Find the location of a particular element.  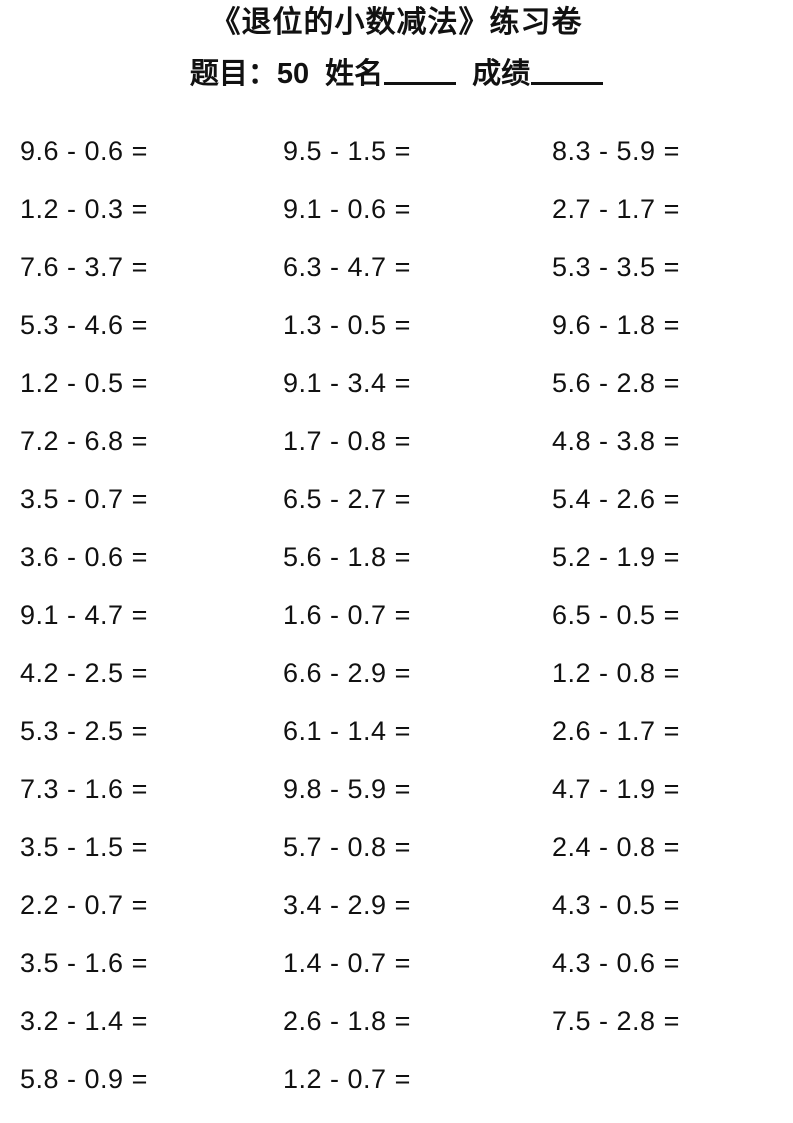

problem-item: 2.7 - 1.7 = is located at coordinates (616, 209).